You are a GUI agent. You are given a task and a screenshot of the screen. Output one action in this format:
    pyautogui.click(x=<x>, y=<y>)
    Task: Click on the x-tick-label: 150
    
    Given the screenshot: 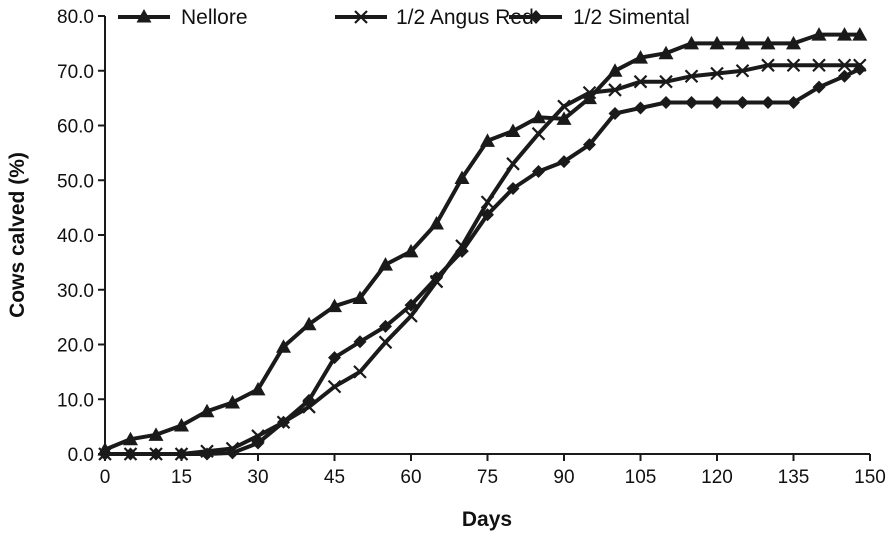 What is the action you would take?
    pyautogui.click(x=870, y=477)
    